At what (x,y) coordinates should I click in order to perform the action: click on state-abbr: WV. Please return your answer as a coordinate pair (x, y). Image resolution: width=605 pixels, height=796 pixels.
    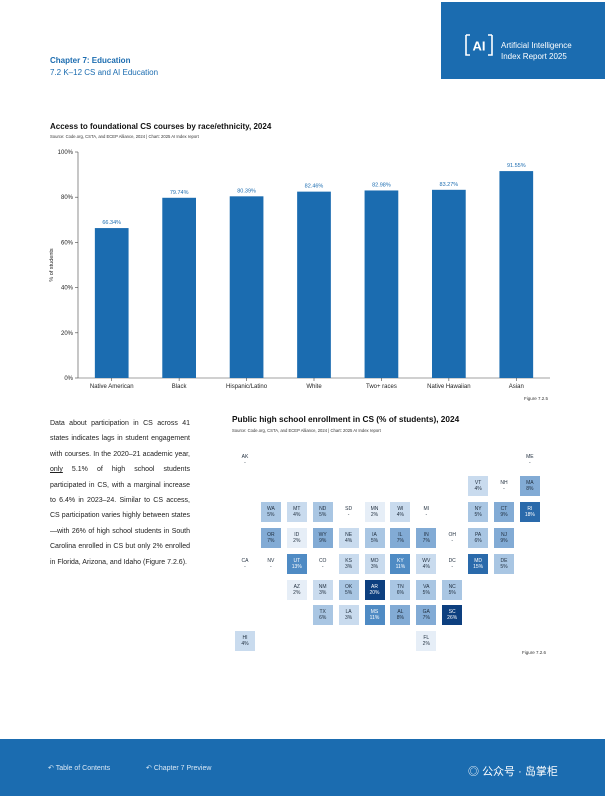
    Looking at the image, I should click on (426, 560).